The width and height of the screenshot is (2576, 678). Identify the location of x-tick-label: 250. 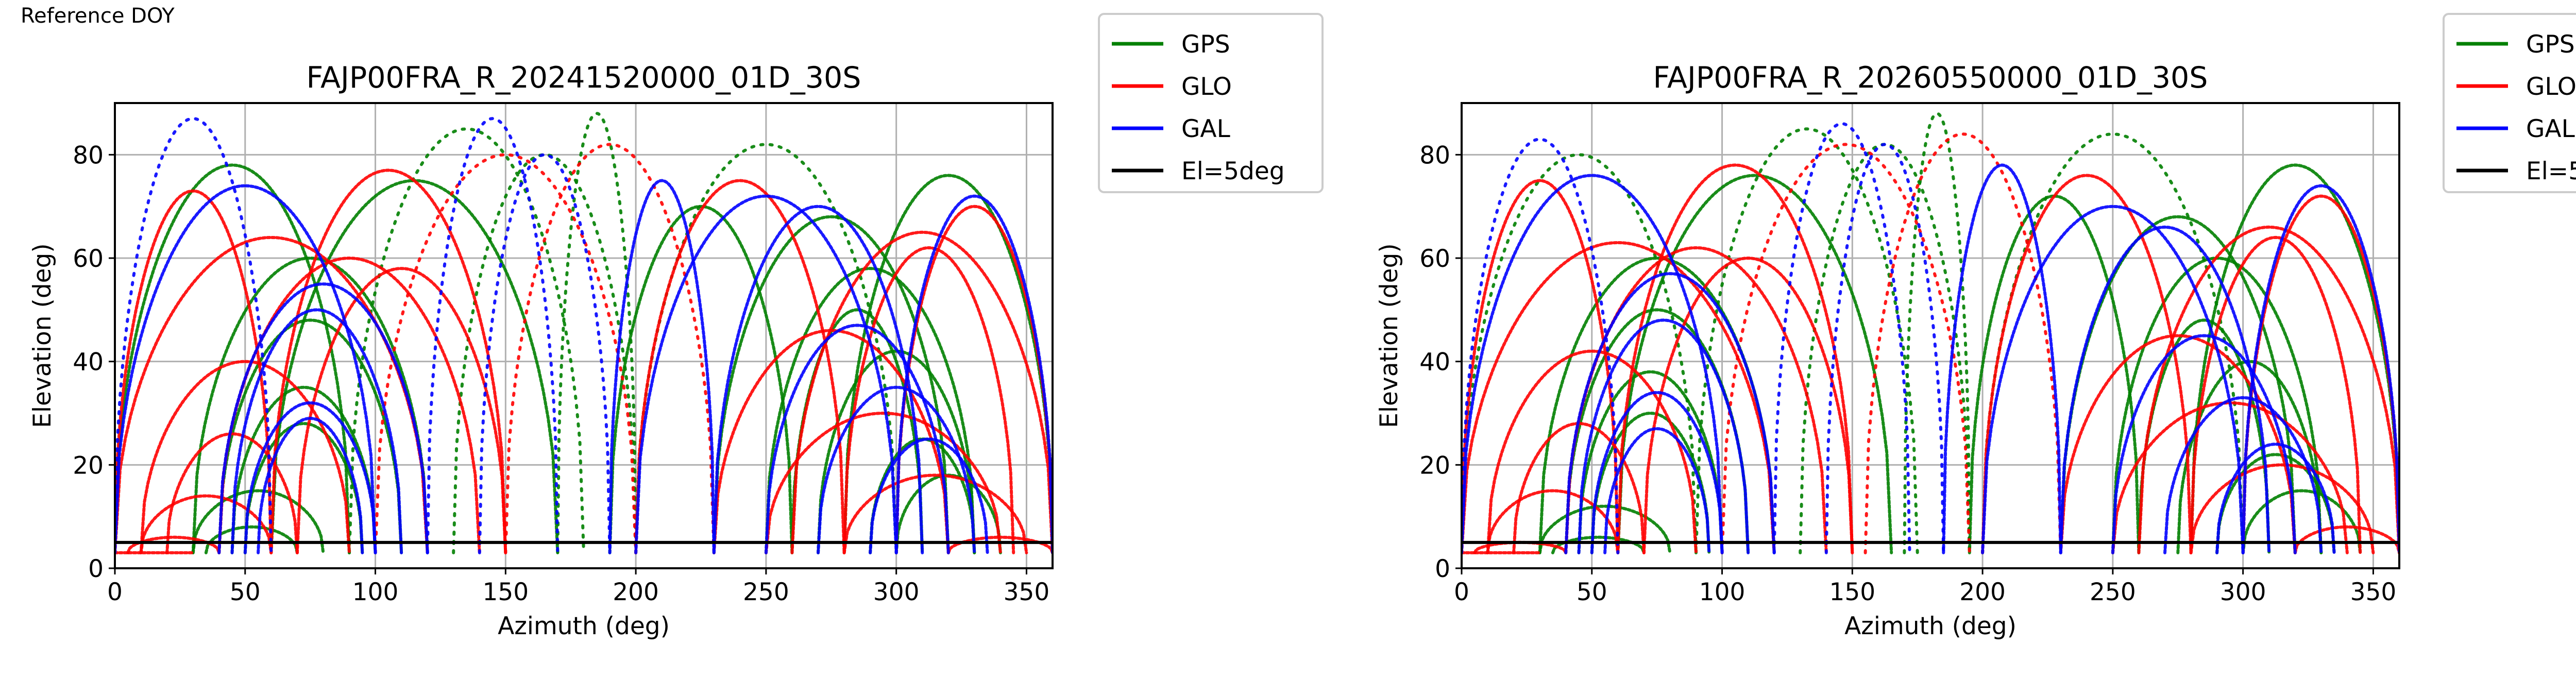
(766, 592).